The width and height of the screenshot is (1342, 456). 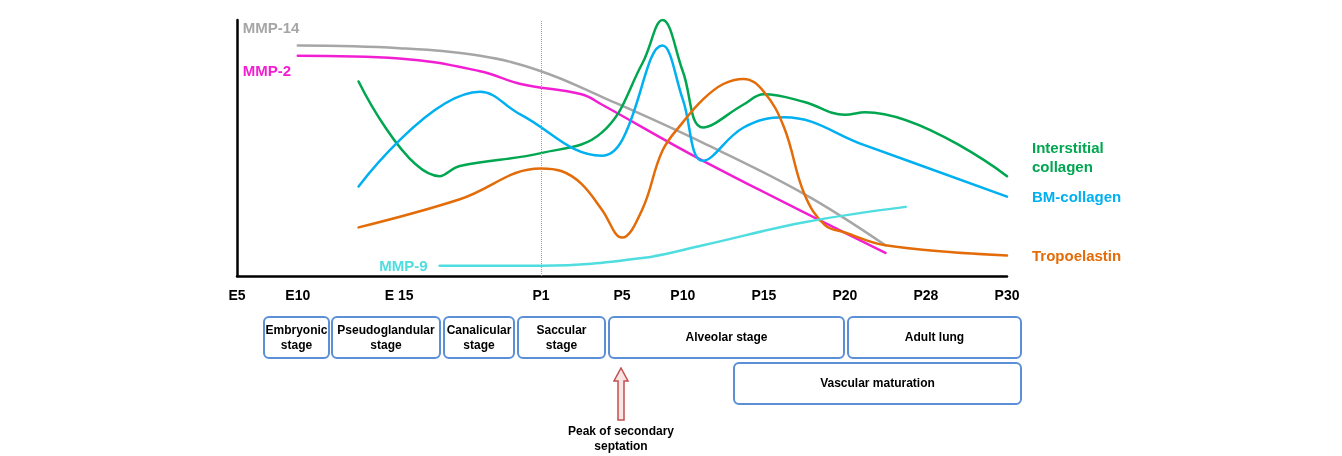 I want to click on text: Alveolar stage, so click(x=726, y=337).